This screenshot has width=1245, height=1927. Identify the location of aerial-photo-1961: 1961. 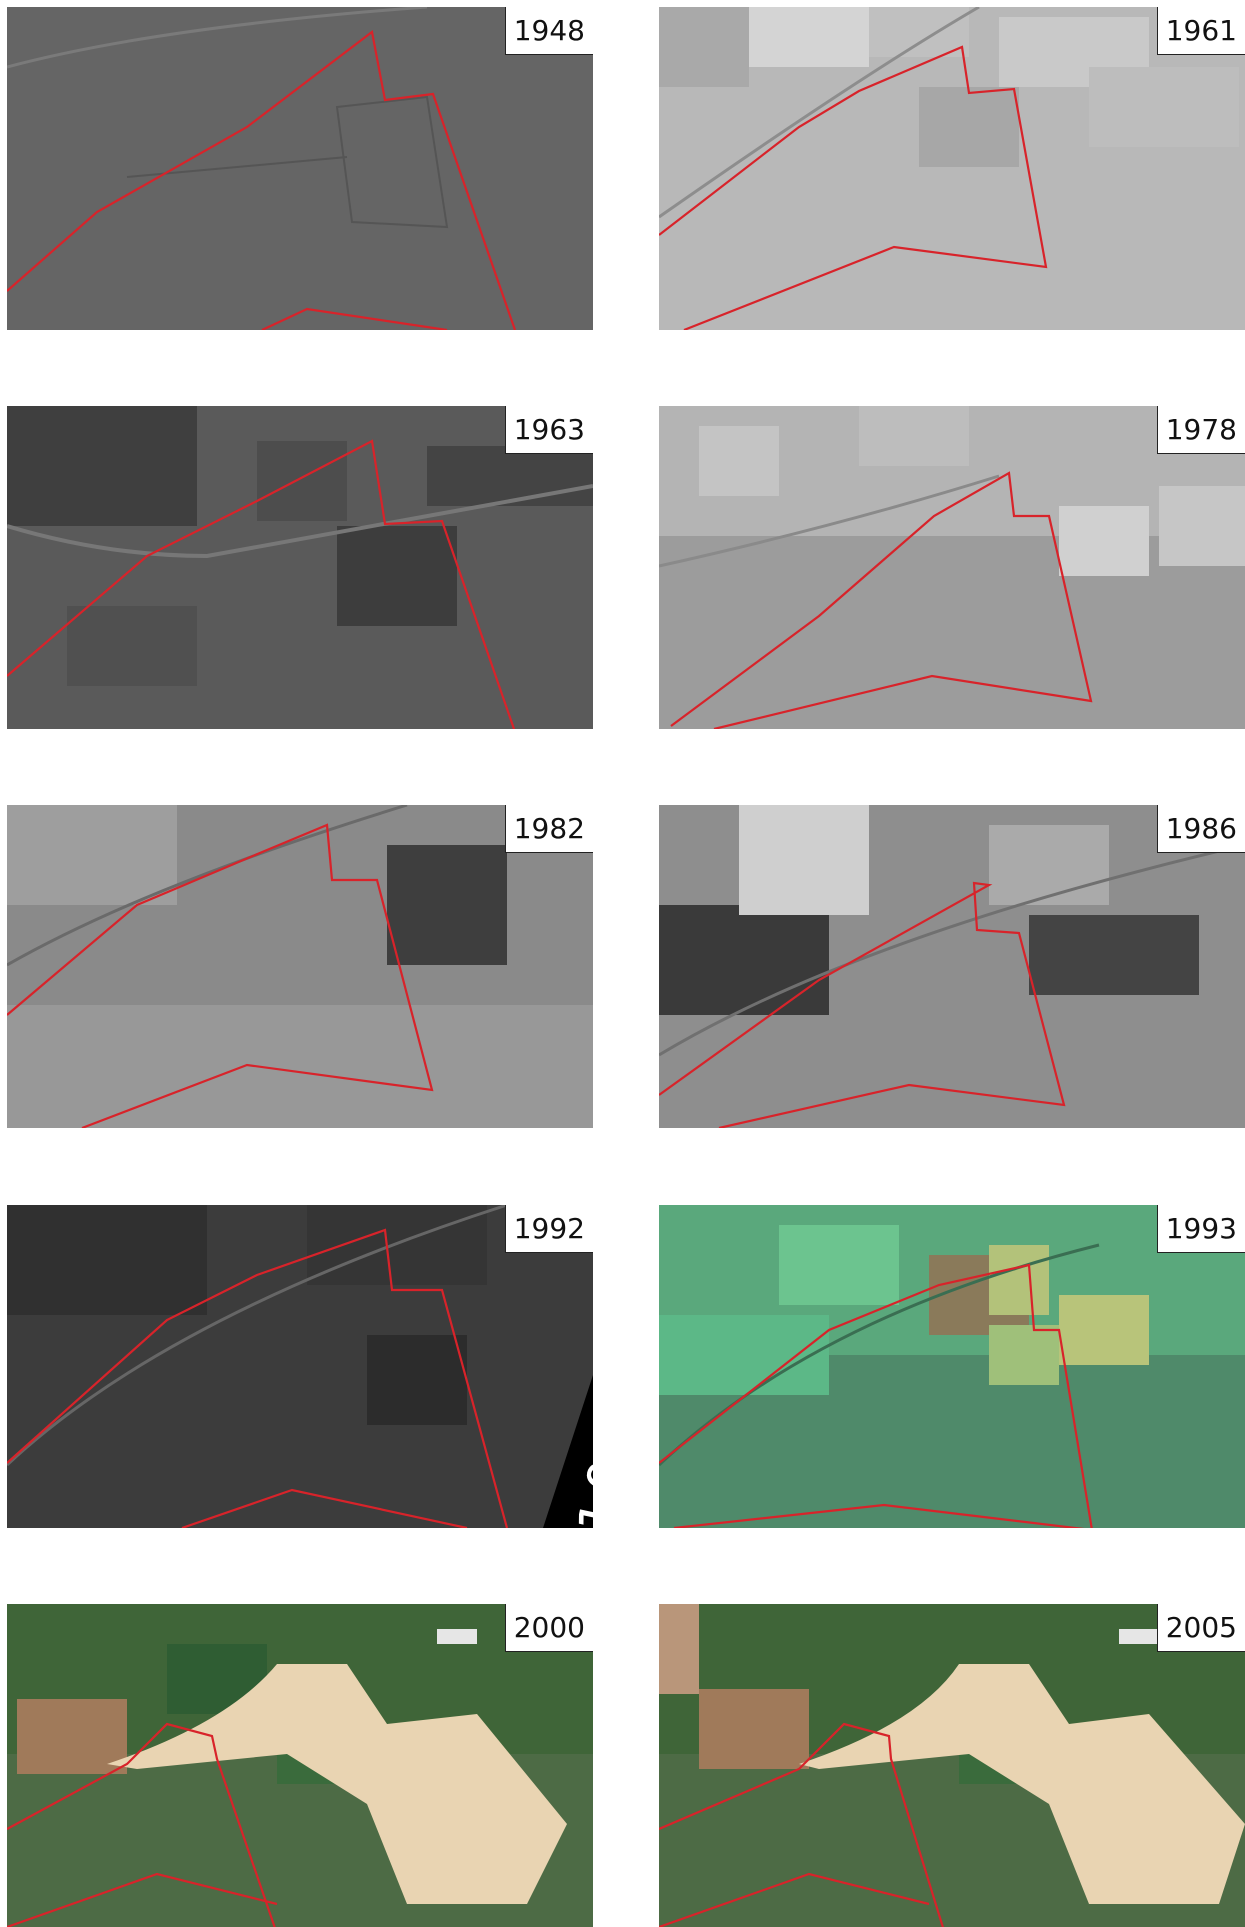
(952, 168).